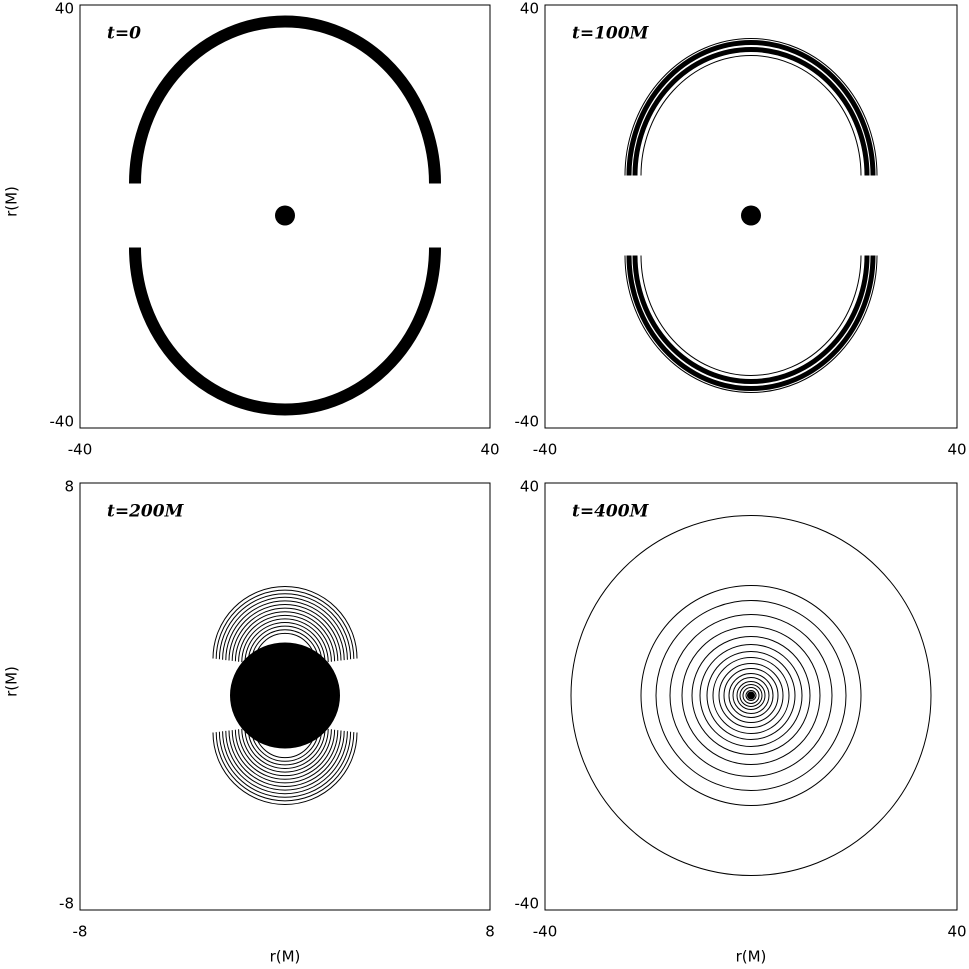 The height and width of the screenshot is (969, 969). What do you see at coordinates (66, 904) in the screenshot?
I see `y-tick-label: -8` at bounding box center [66, 904].